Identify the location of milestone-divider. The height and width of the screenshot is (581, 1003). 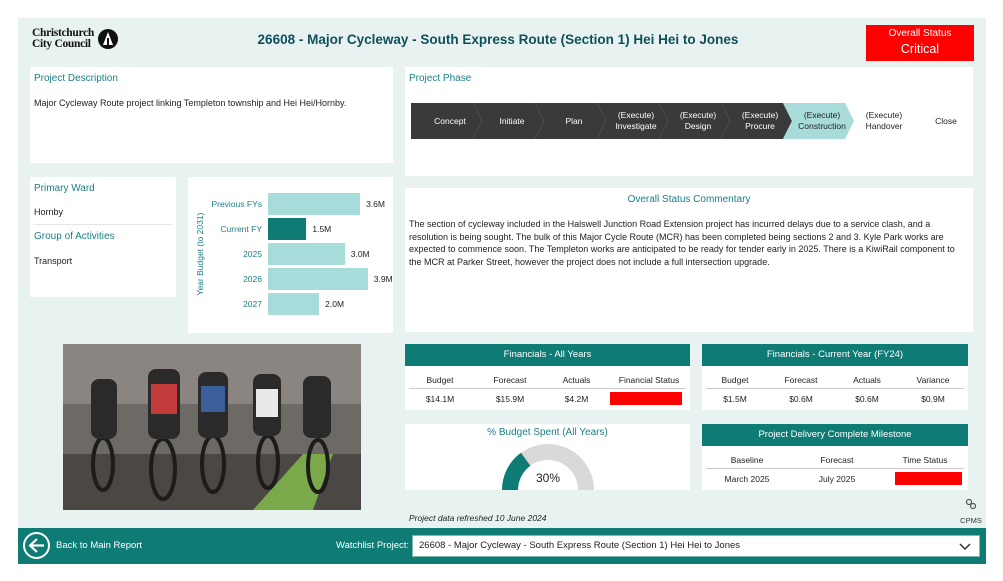
(835, 468).